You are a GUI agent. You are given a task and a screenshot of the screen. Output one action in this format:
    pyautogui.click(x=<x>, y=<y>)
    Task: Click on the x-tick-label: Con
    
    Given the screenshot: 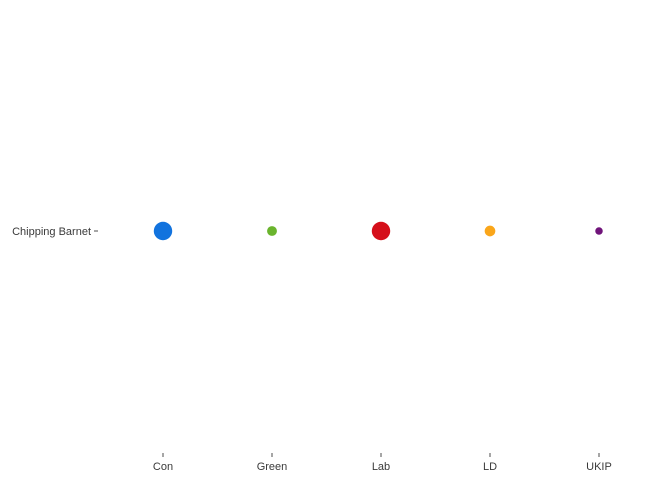 What is the action you would take?
    pyautogui.click(x=163, y=467)
    